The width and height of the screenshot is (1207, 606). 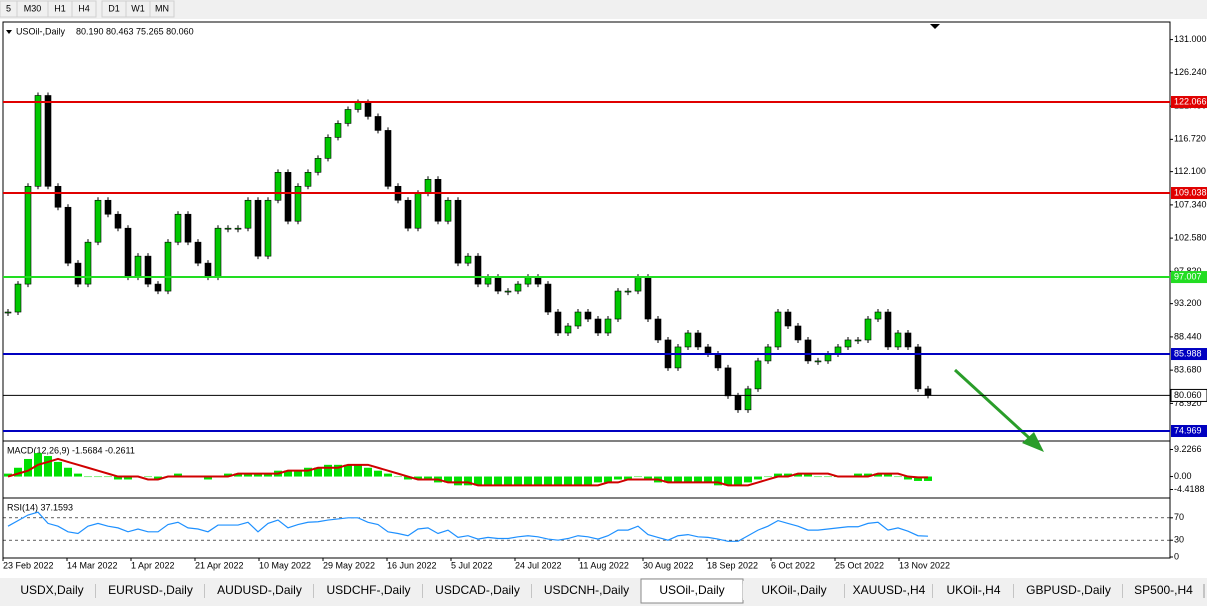 I want to click on tab-label: UKOil-,Daily, so click(x=793, y=590).